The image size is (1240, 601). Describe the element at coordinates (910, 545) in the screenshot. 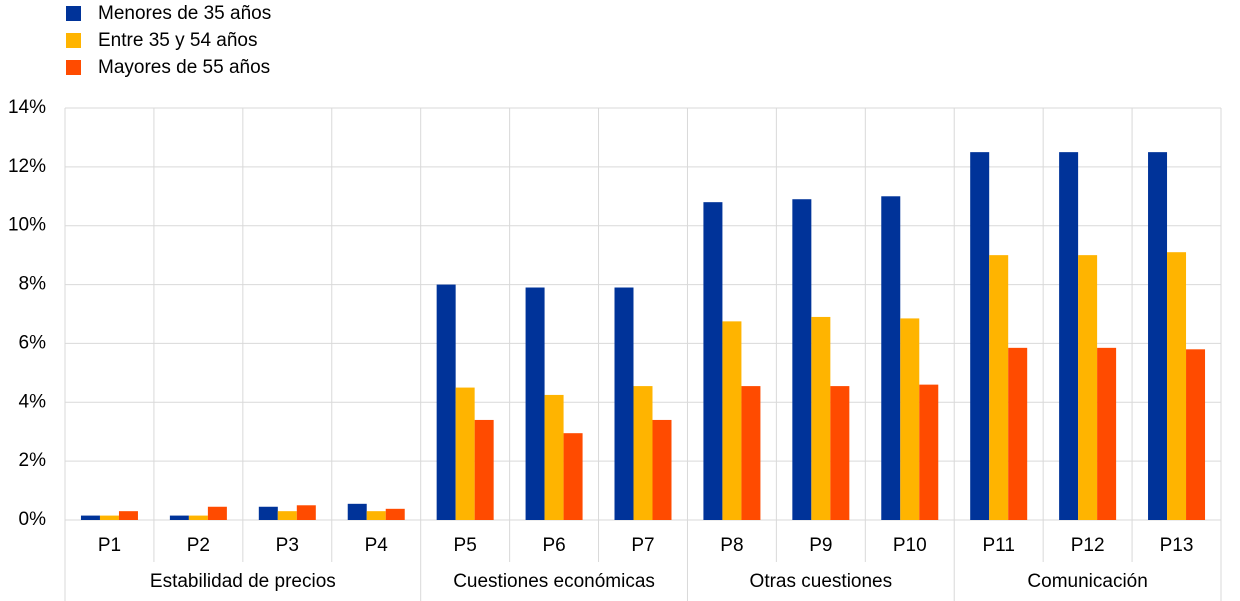

I see `x-tick-label: P10` at that location.